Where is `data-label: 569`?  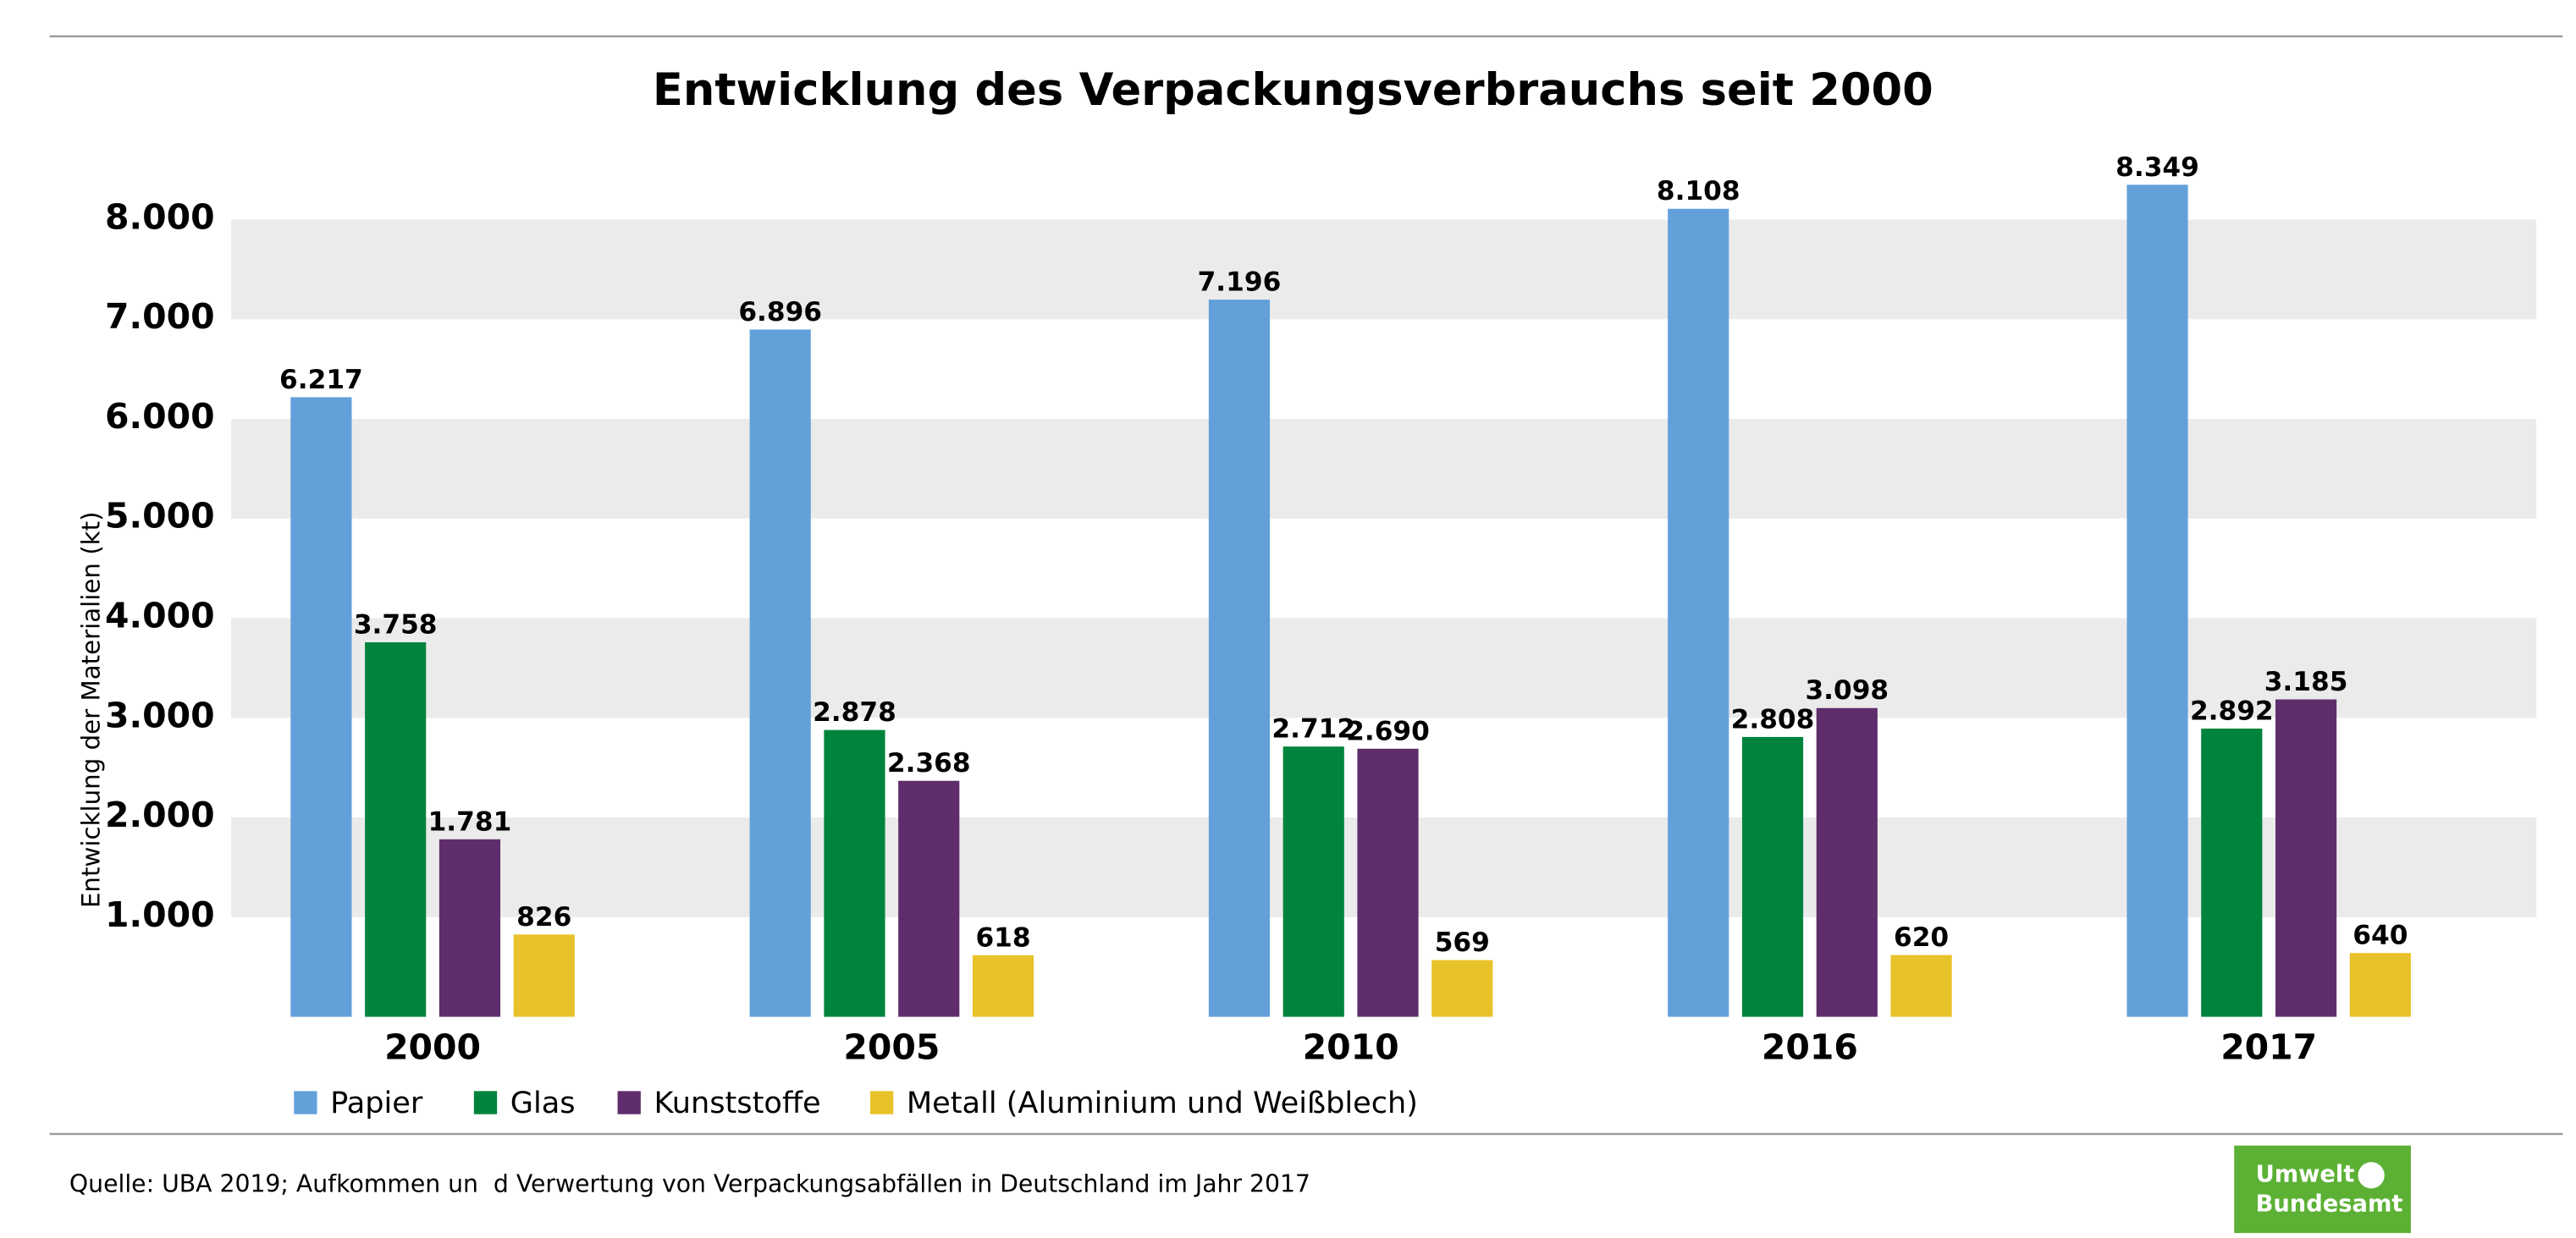 data-label: 569 is located at coordinates (1463, 943).